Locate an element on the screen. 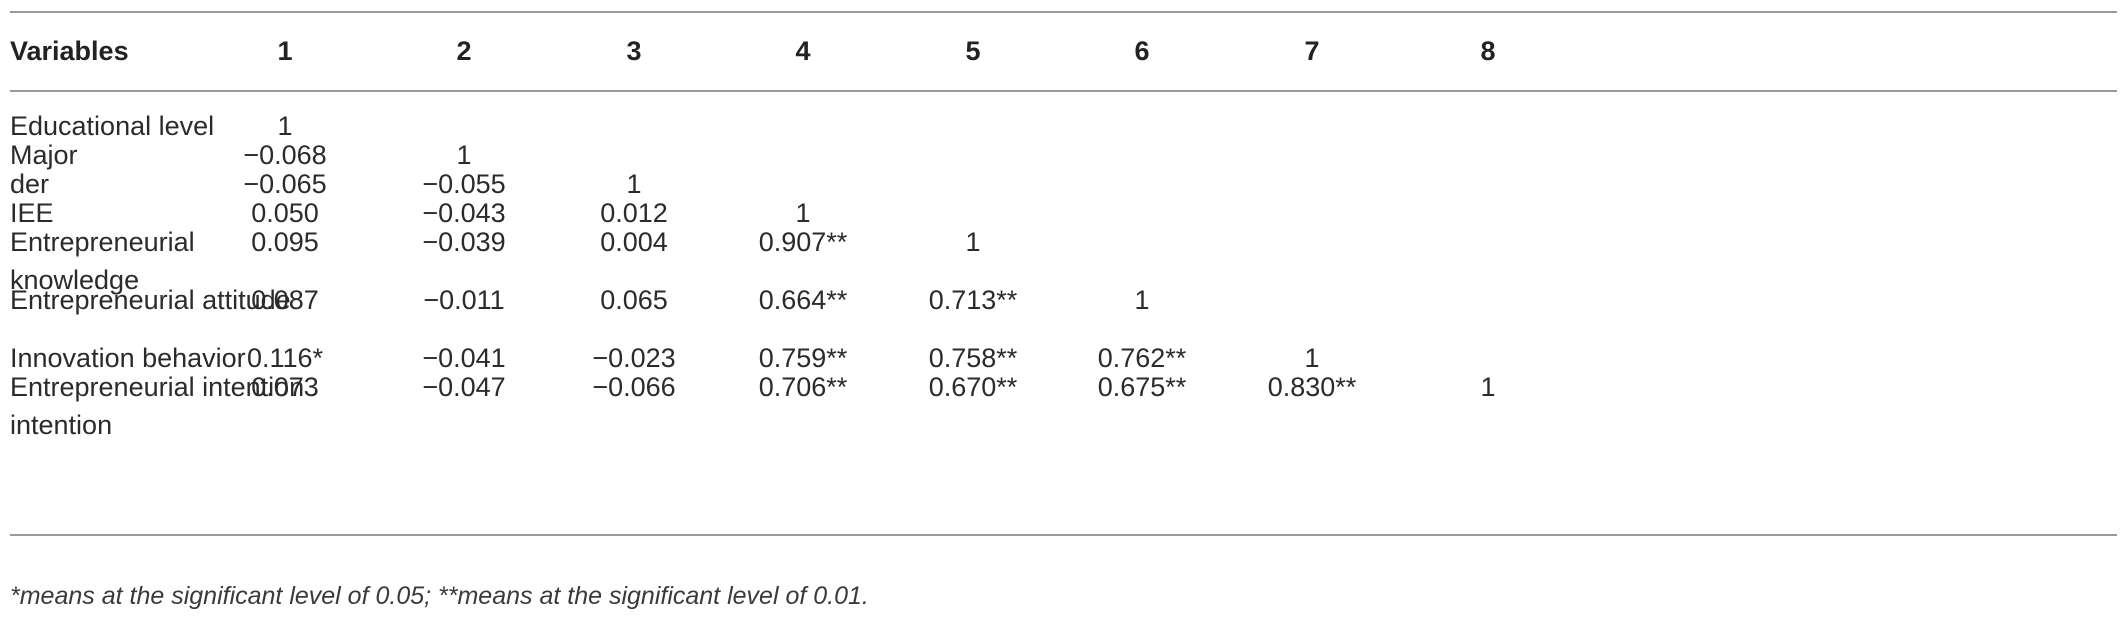  table-cell: 0.713** is located at coordinates (973, 300).